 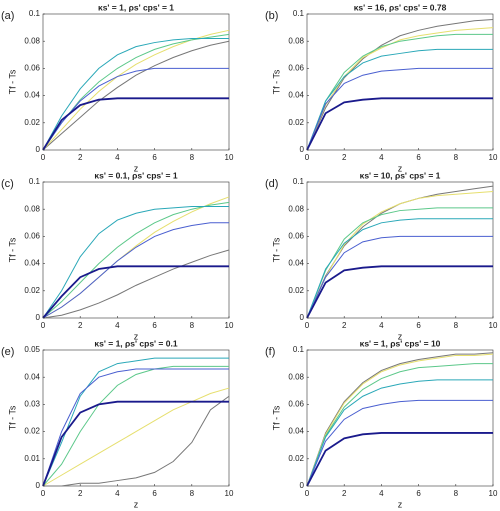 What do you see at coordinates (270, 352) in the screenshot?
I see `panel-label: (f)` at bounding box center [270, 352].